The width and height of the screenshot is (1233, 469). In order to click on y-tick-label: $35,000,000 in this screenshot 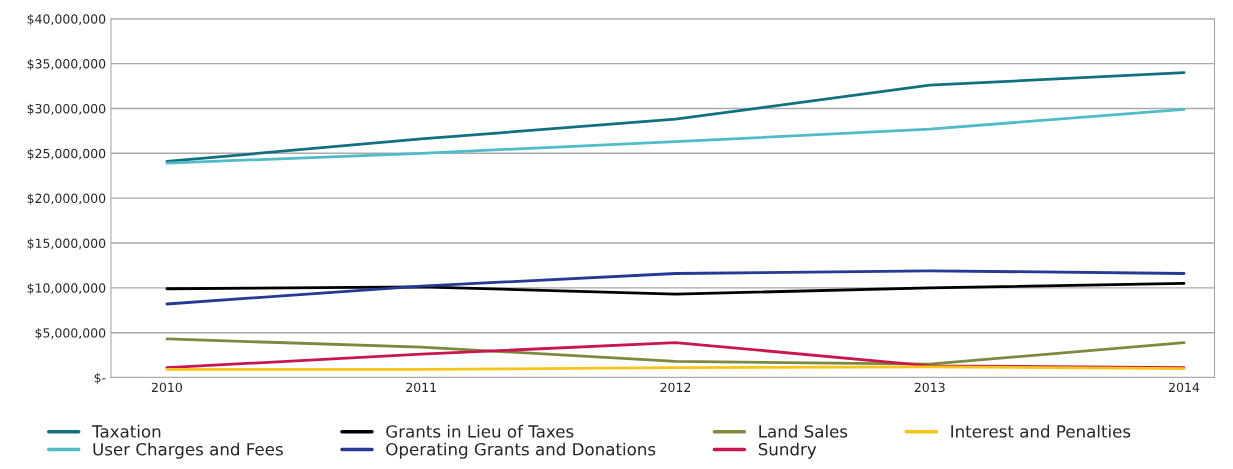, I will do `click(66, 64)`.